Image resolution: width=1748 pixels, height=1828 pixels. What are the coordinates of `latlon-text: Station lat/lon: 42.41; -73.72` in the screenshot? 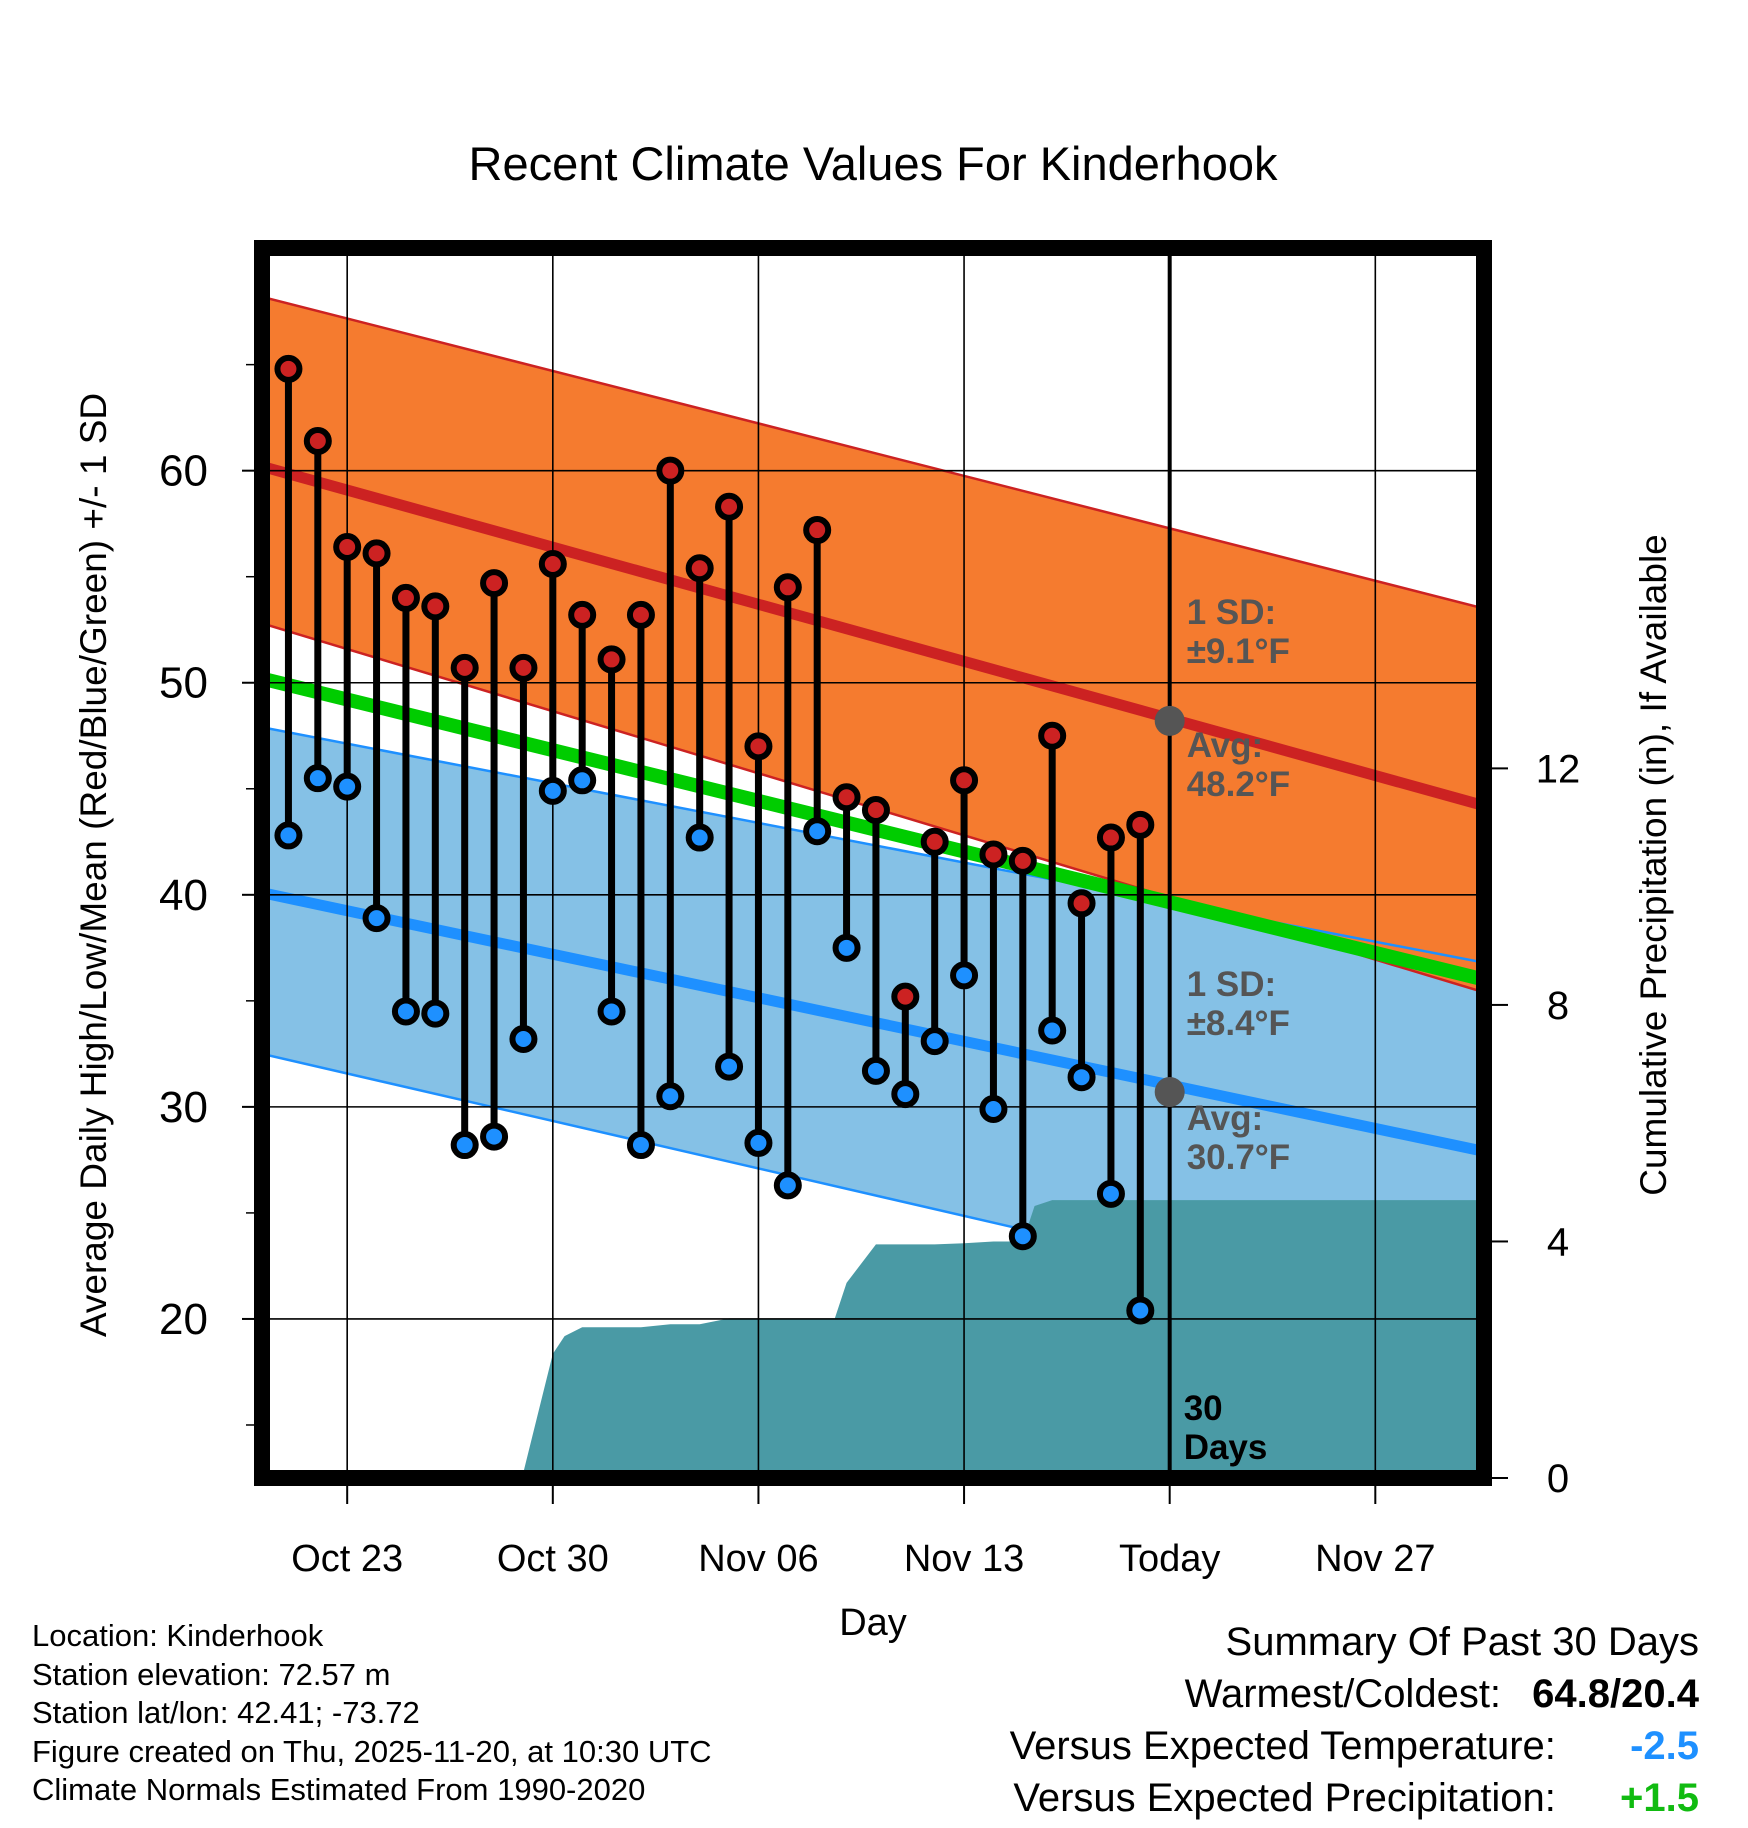 It's located at (226, 1712).